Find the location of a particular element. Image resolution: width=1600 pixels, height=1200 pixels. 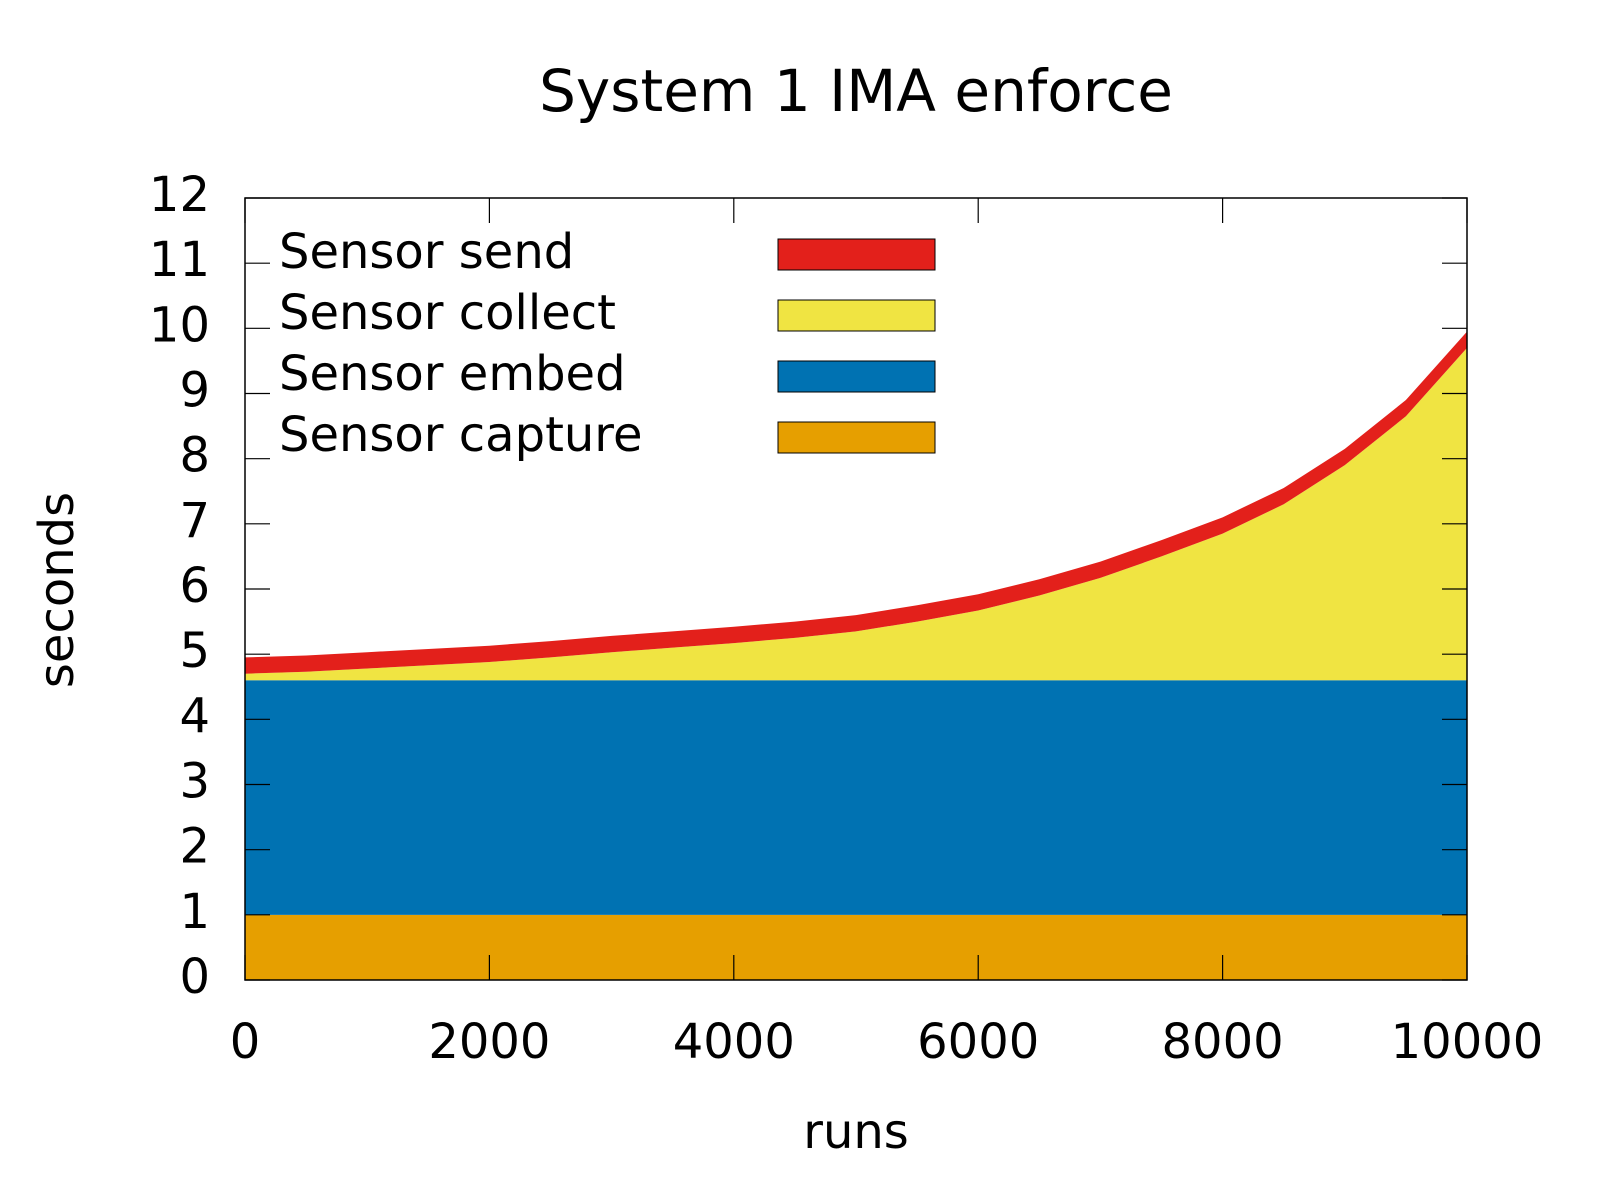

x-tick-label: 10000 is located at coordinates (1467, 1042).